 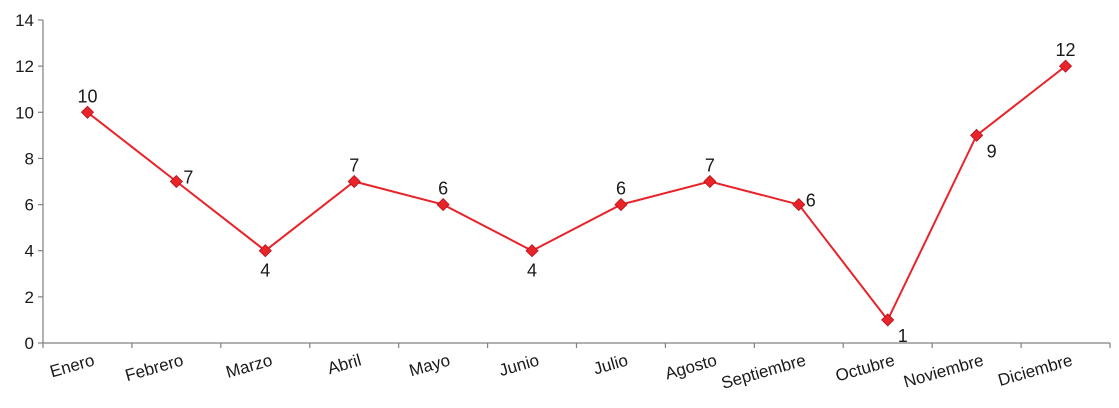 What do you see at coordinates (763, 372) in the screenshot?
I see `x-tick-label: Septiembre` at bounding box center [763, 372].